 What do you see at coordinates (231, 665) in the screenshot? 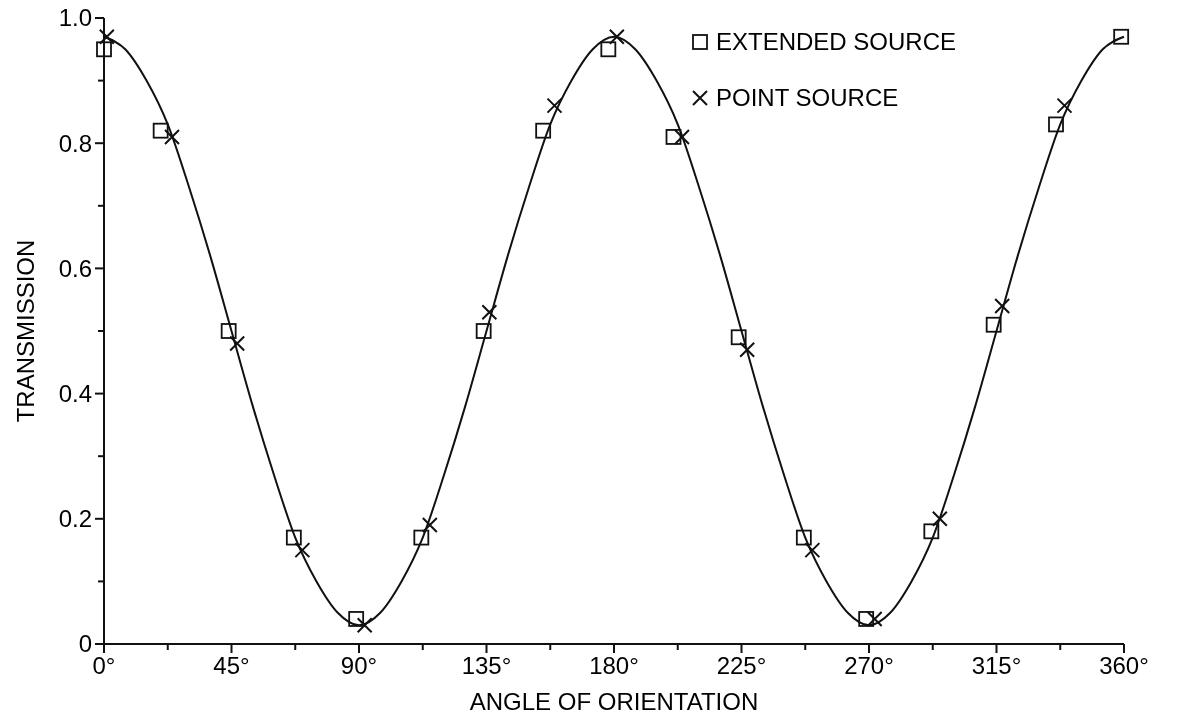
I see `x-tick-label: 45°` at bounding box center [231, 665].